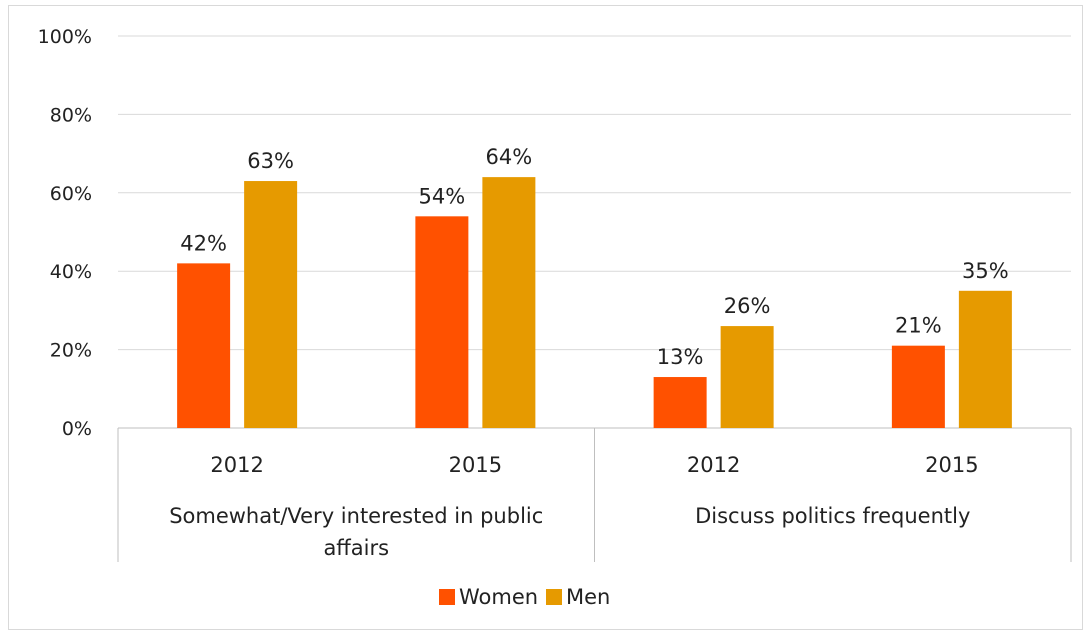 Image resolution: width=1086 pixels, height=635 pixels. What do you see at coordinates (832, 516) in the screenshot?
I see `x-group-label: Discuss politics frequently` at bounding box center [832, 516].